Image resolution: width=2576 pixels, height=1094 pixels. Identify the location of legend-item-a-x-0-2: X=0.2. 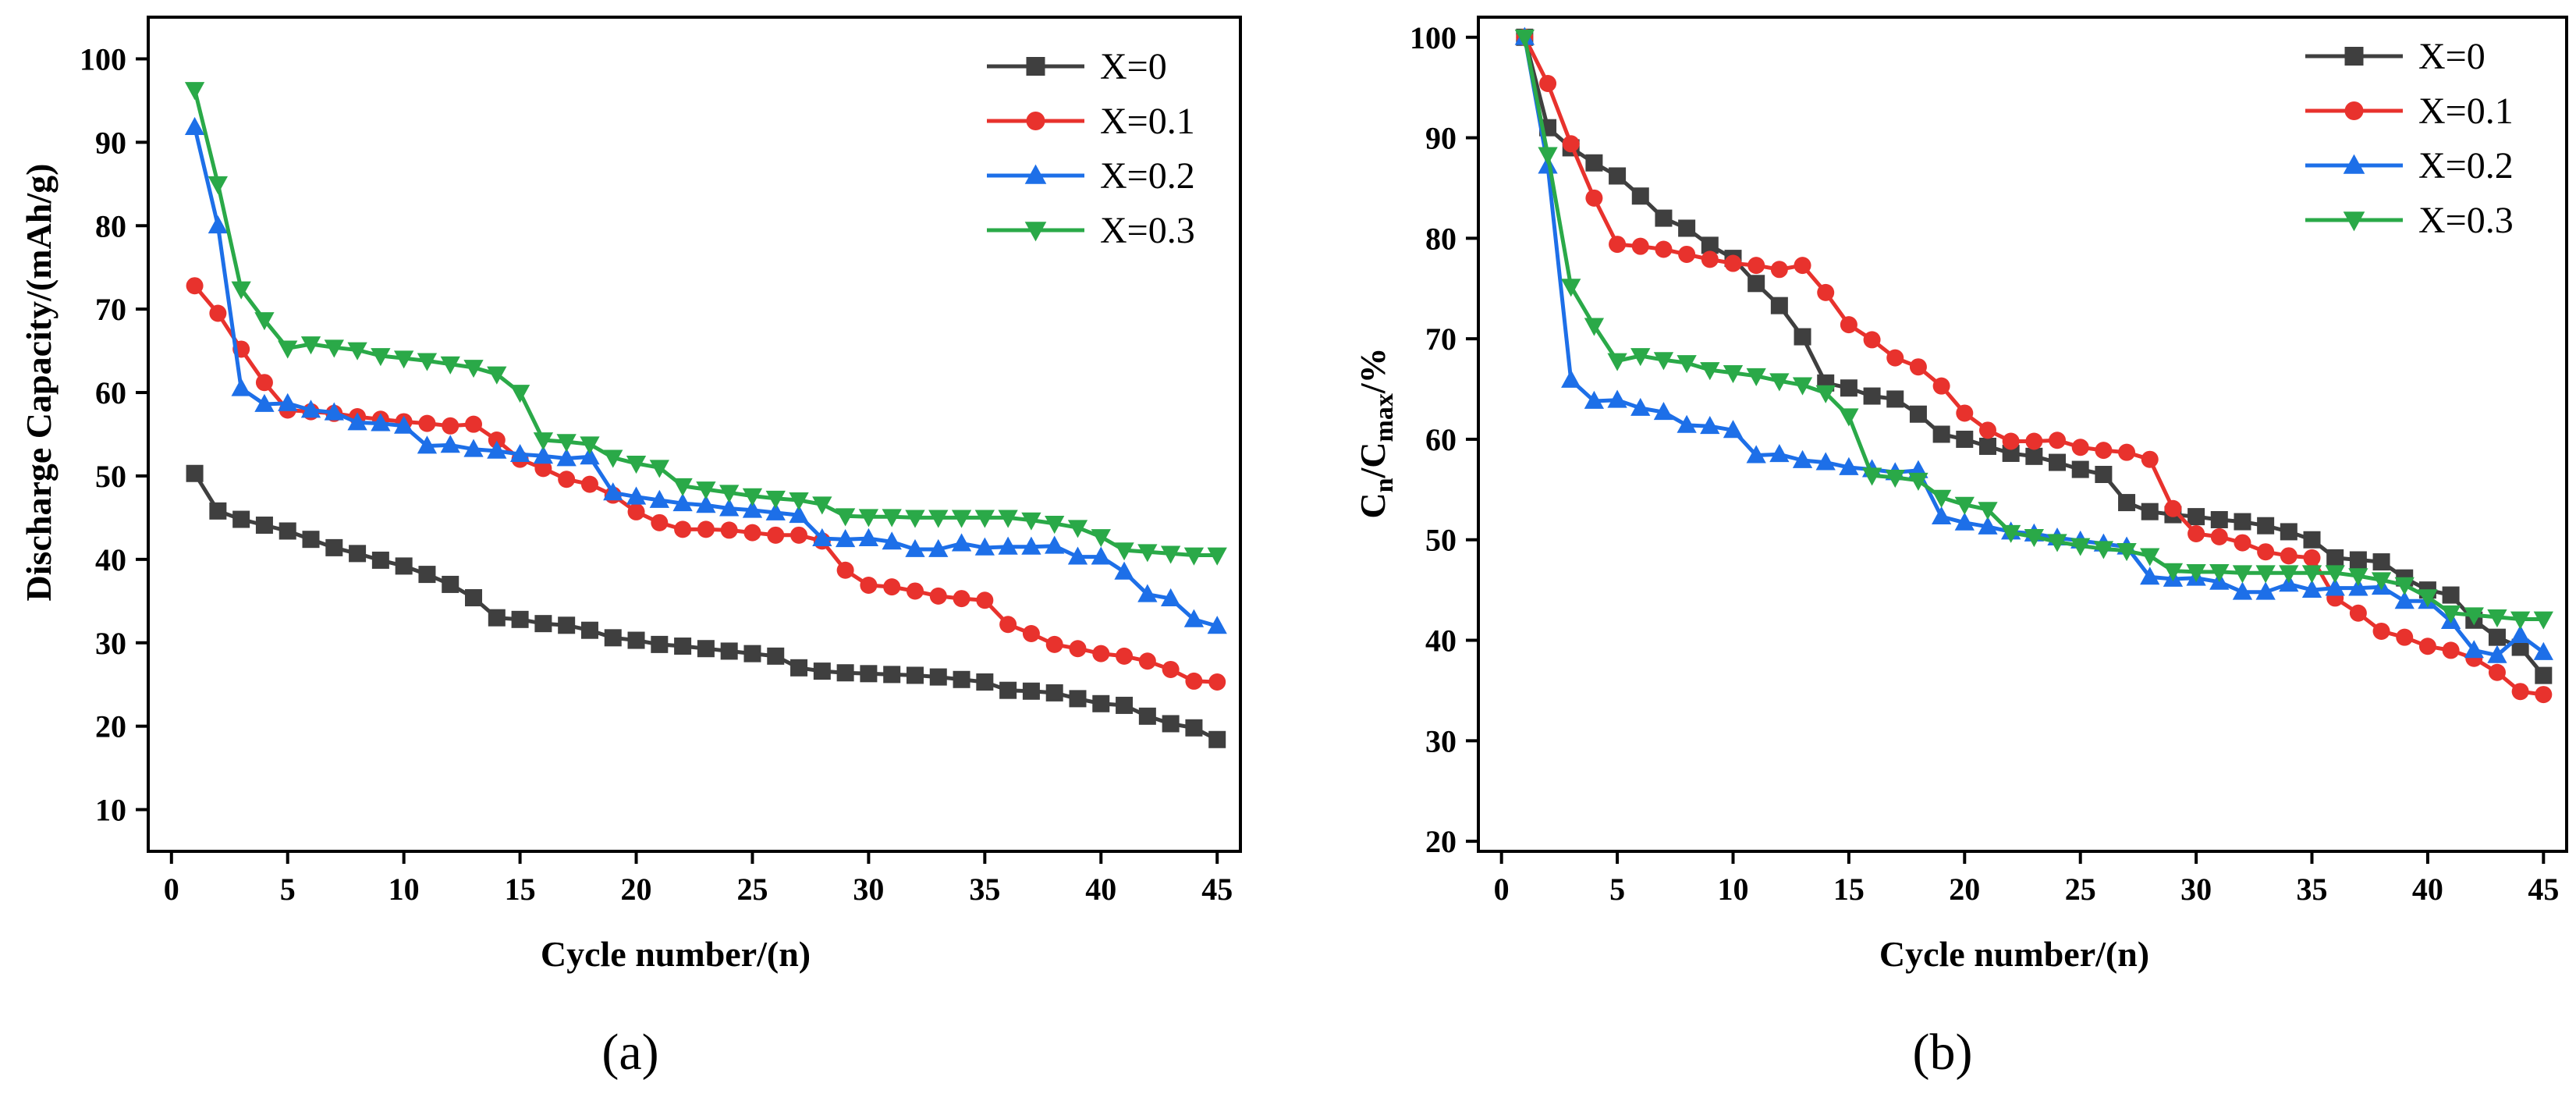
(1091, 176).